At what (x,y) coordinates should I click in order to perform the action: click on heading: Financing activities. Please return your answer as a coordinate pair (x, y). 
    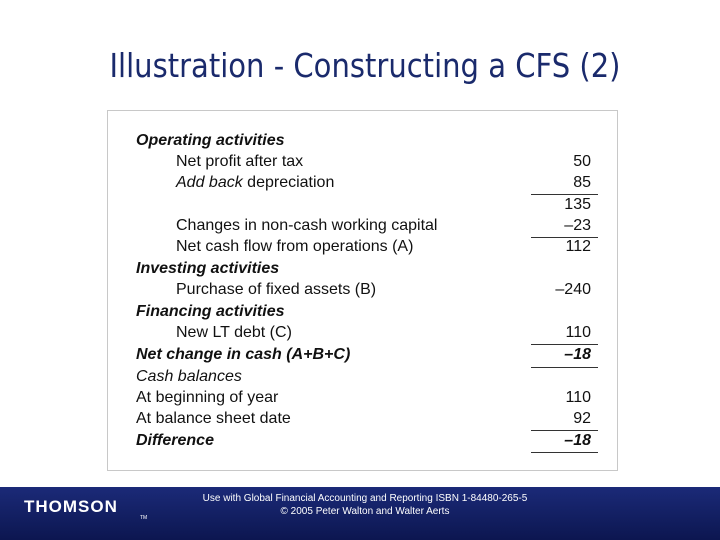
    Looking at the image, I should click on (210, 311).